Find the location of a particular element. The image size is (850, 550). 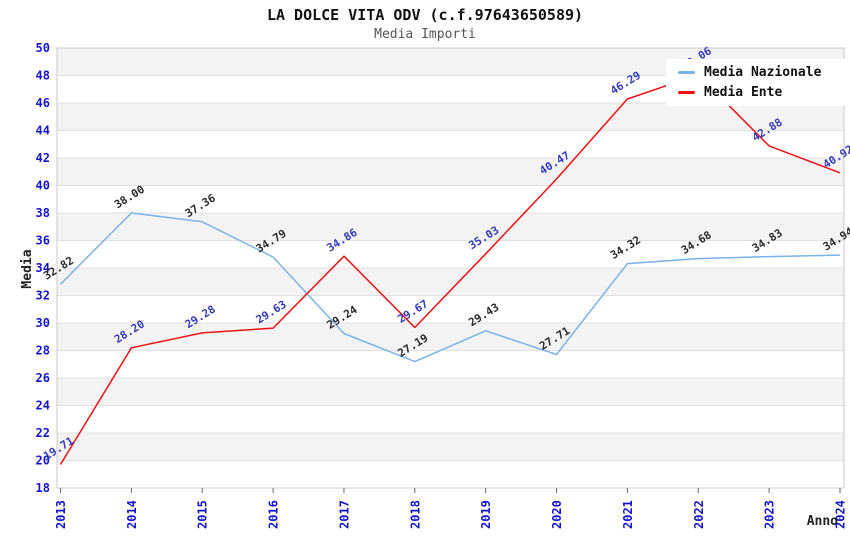

y-tick-label: 46 is located at coordinates (43, 103).